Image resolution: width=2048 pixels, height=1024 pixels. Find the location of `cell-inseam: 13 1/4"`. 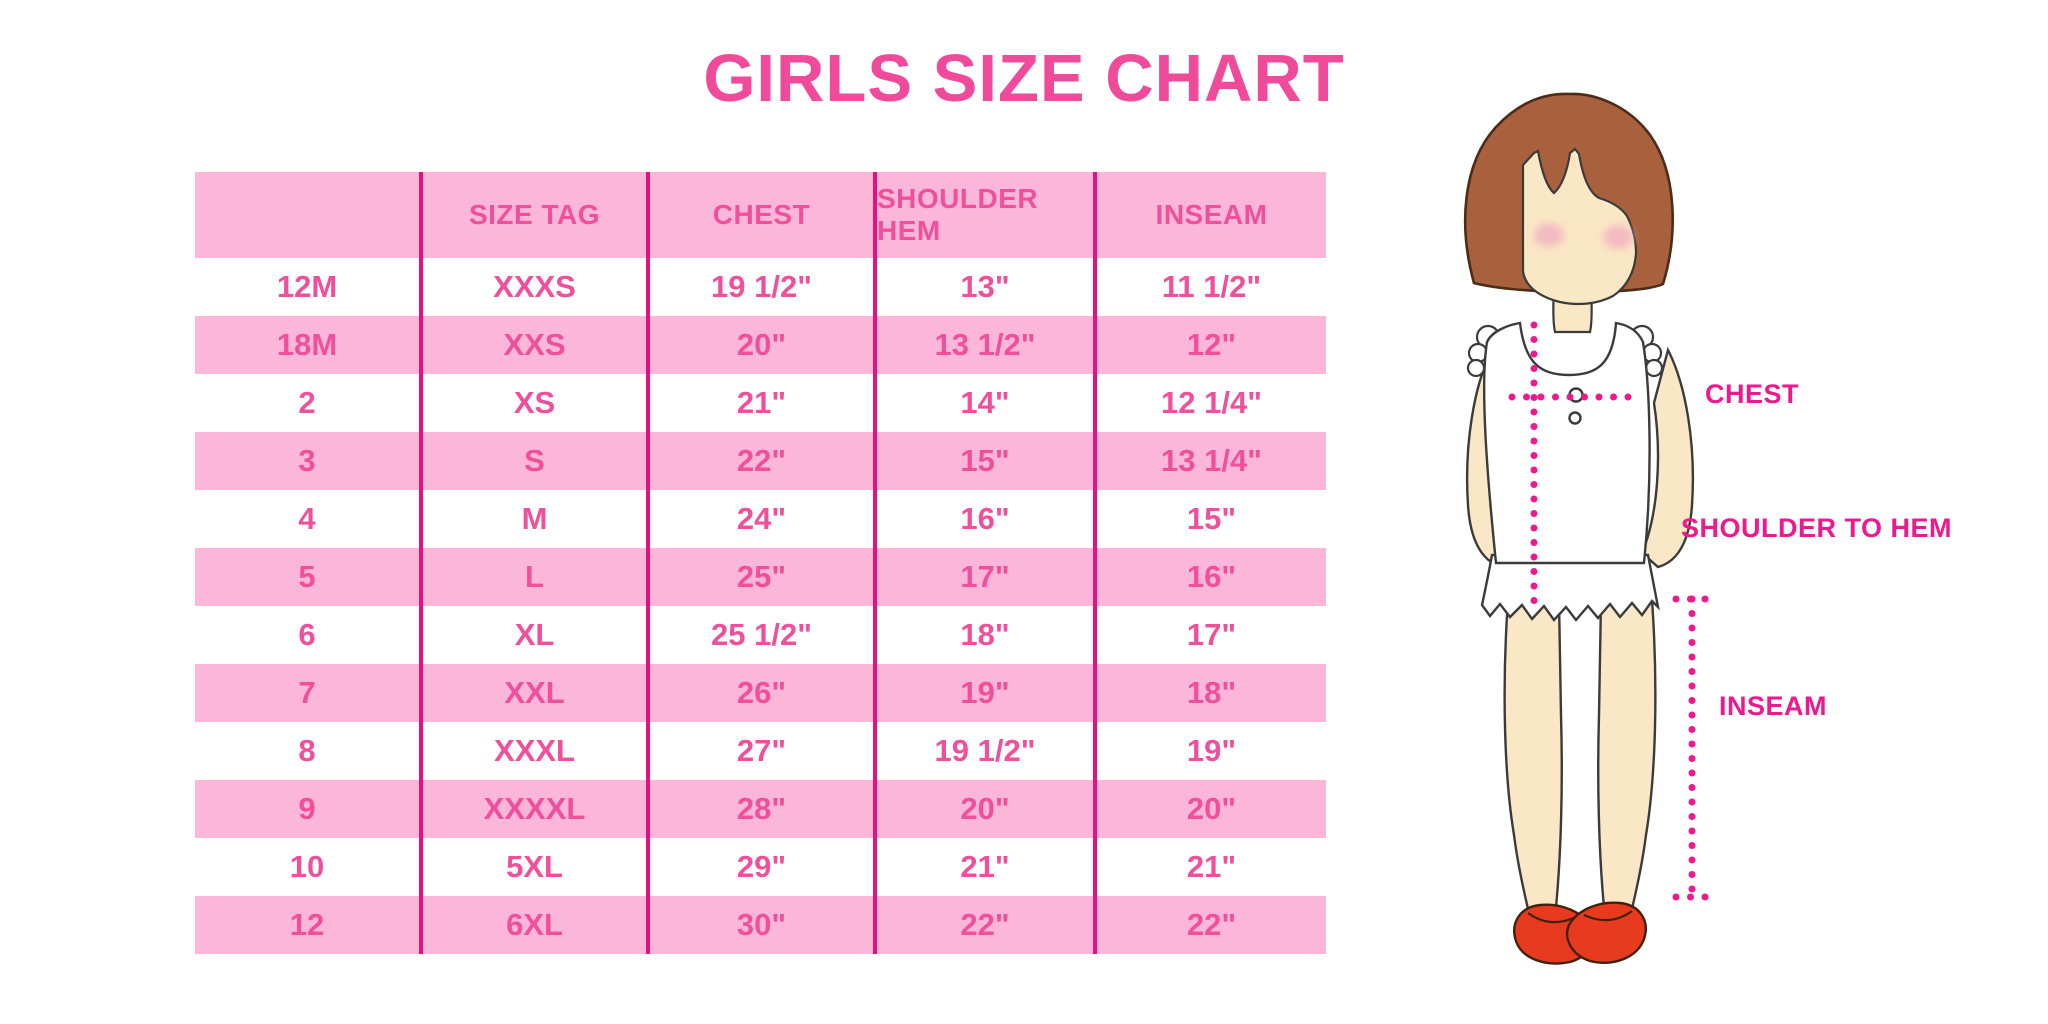

cell-inseam: 13 1/4" is located at coordinates (1211, 460).